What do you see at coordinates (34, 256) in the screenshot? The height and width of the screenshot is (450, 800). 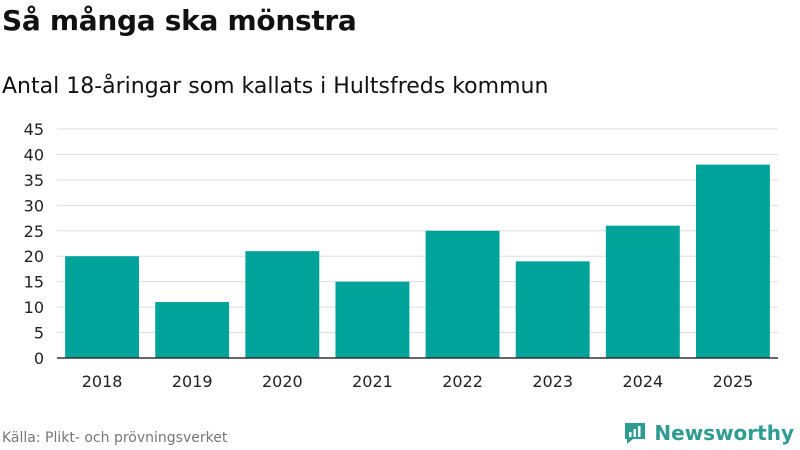 I see `y-tick-label: 20` at bounding box center [34, 256].